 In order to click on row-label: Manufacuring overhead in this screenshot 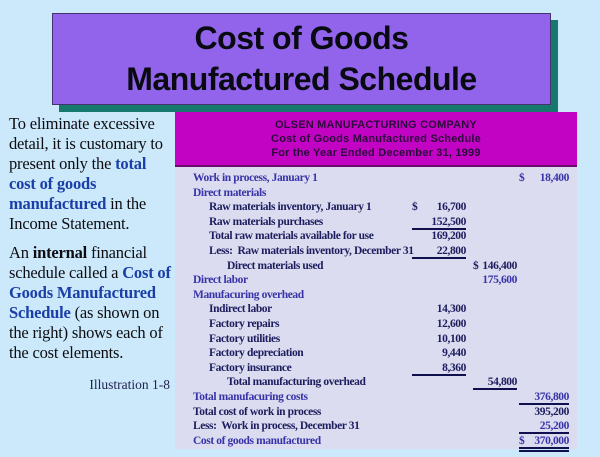, I will do `click(248, 294)`.